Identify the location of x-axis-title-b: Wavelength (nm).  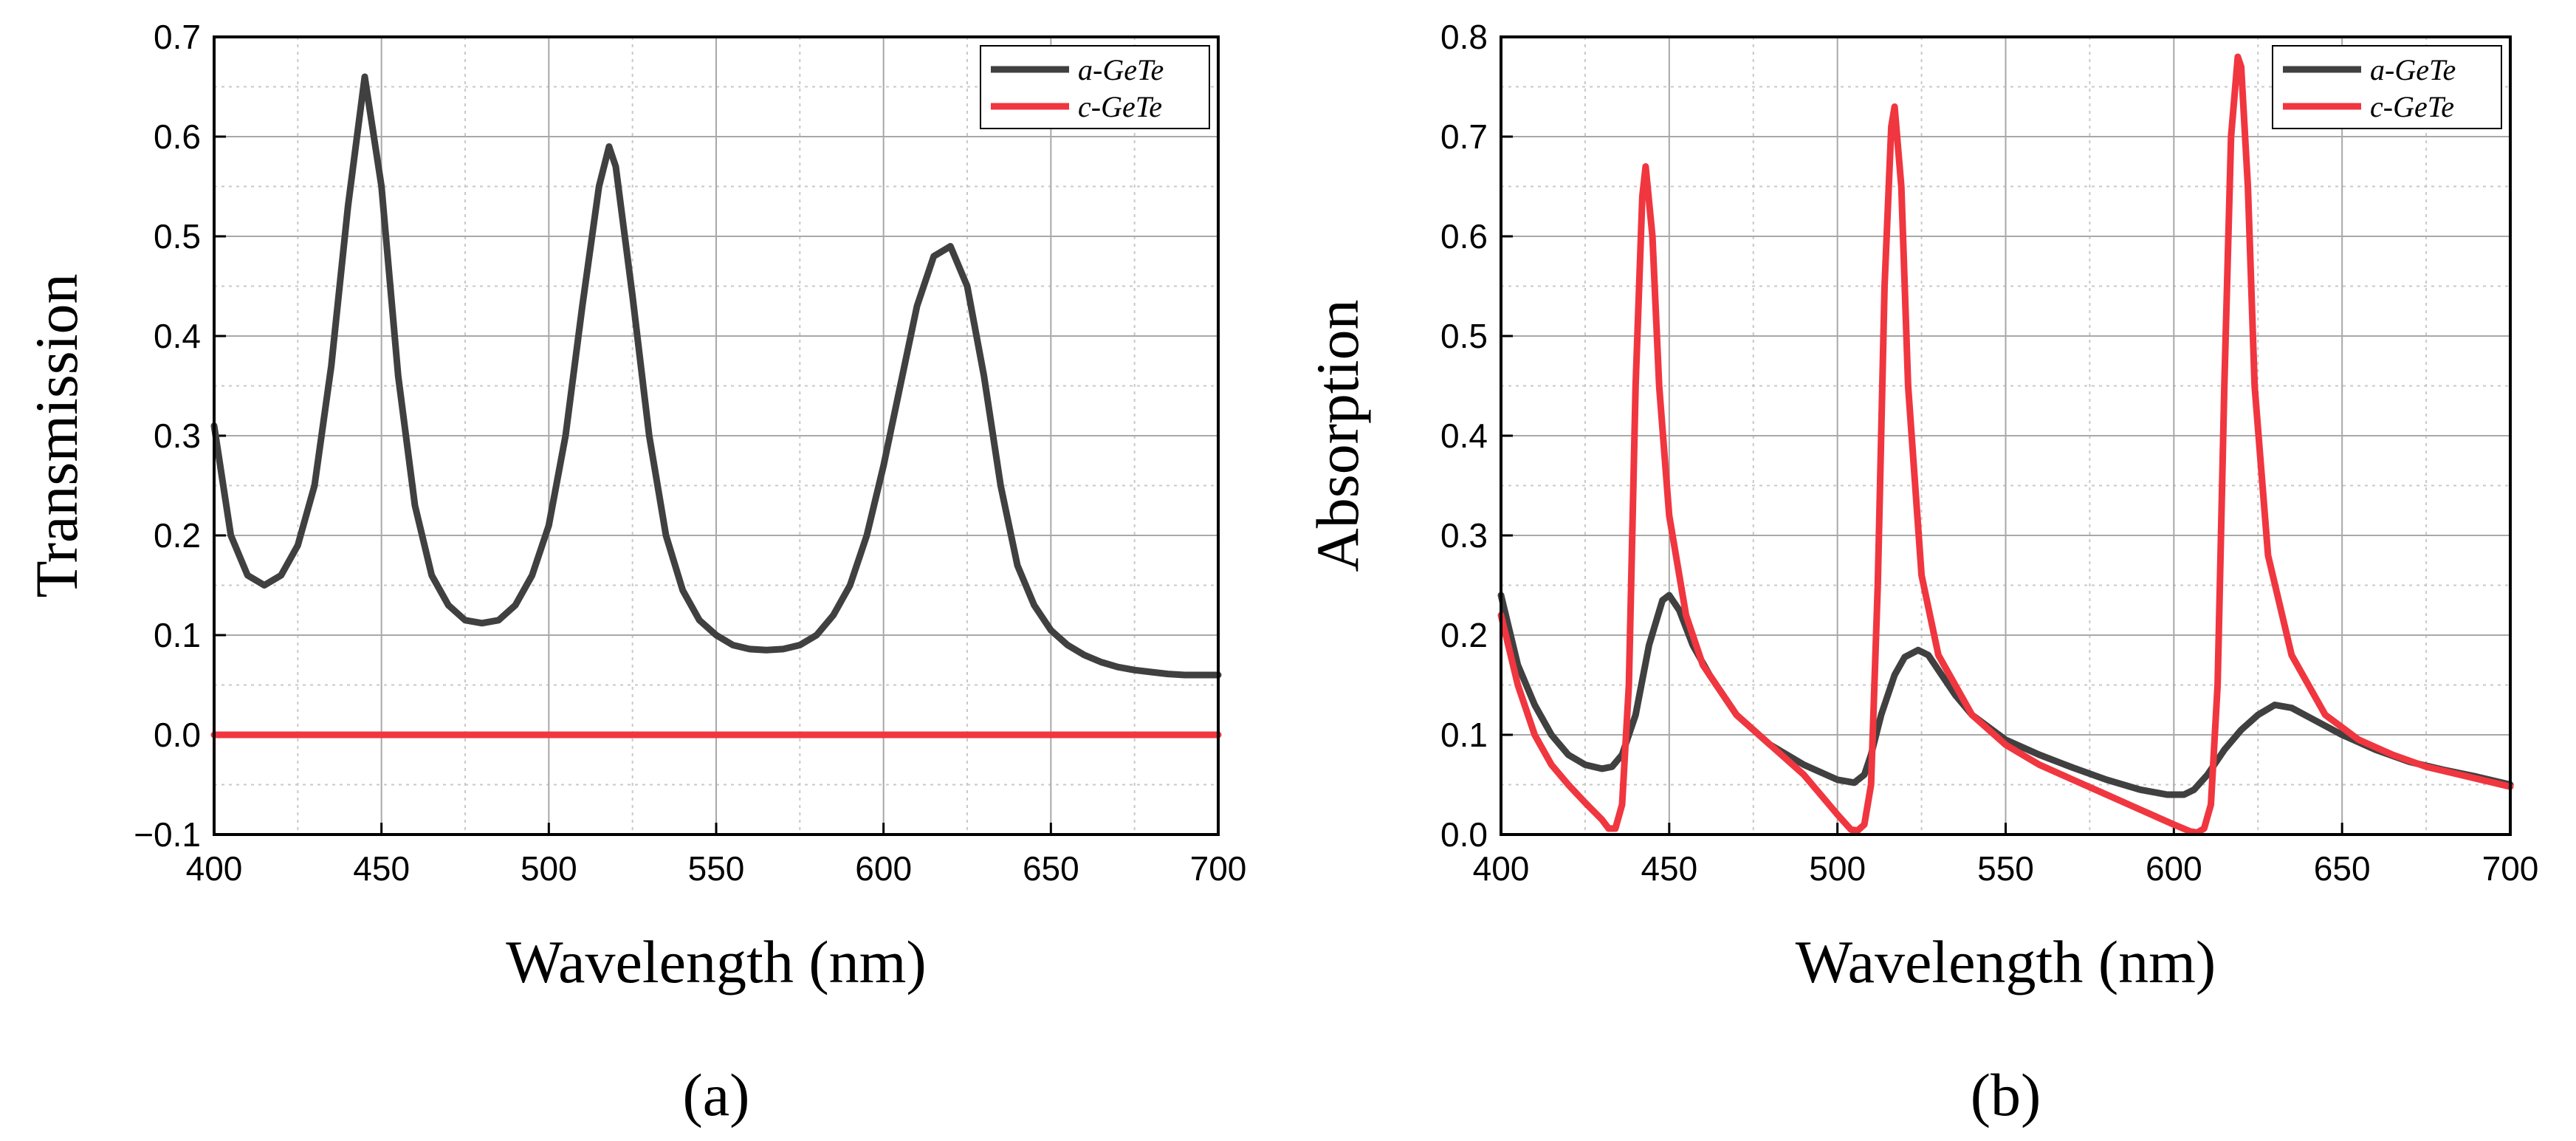
(2006, 962).